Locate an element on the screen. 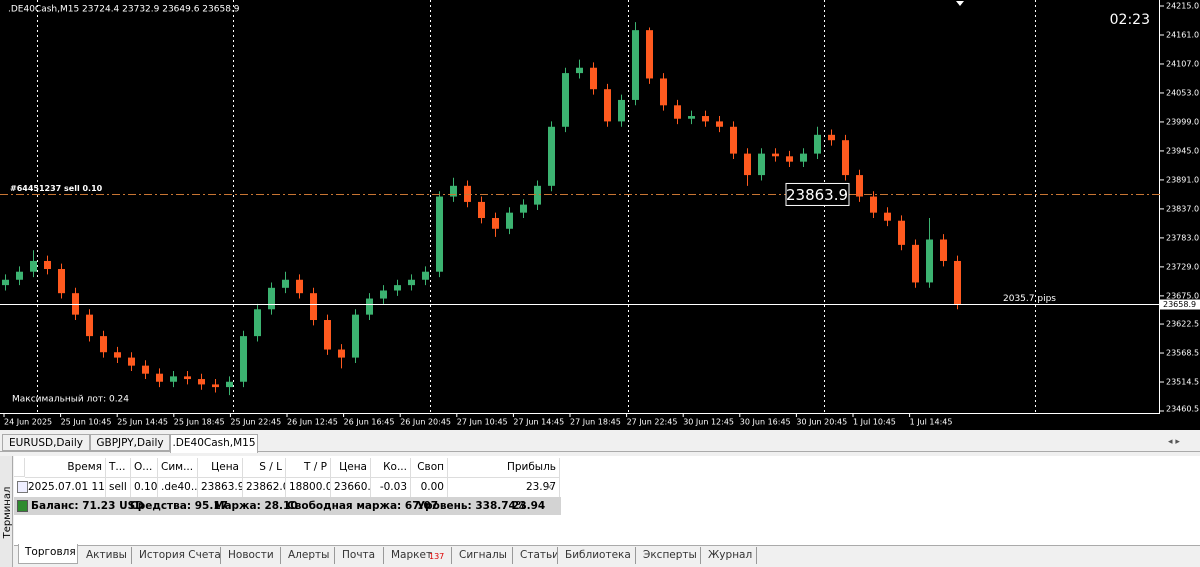  terminal-side-label: Терминал is located at coordinates (7, 512).